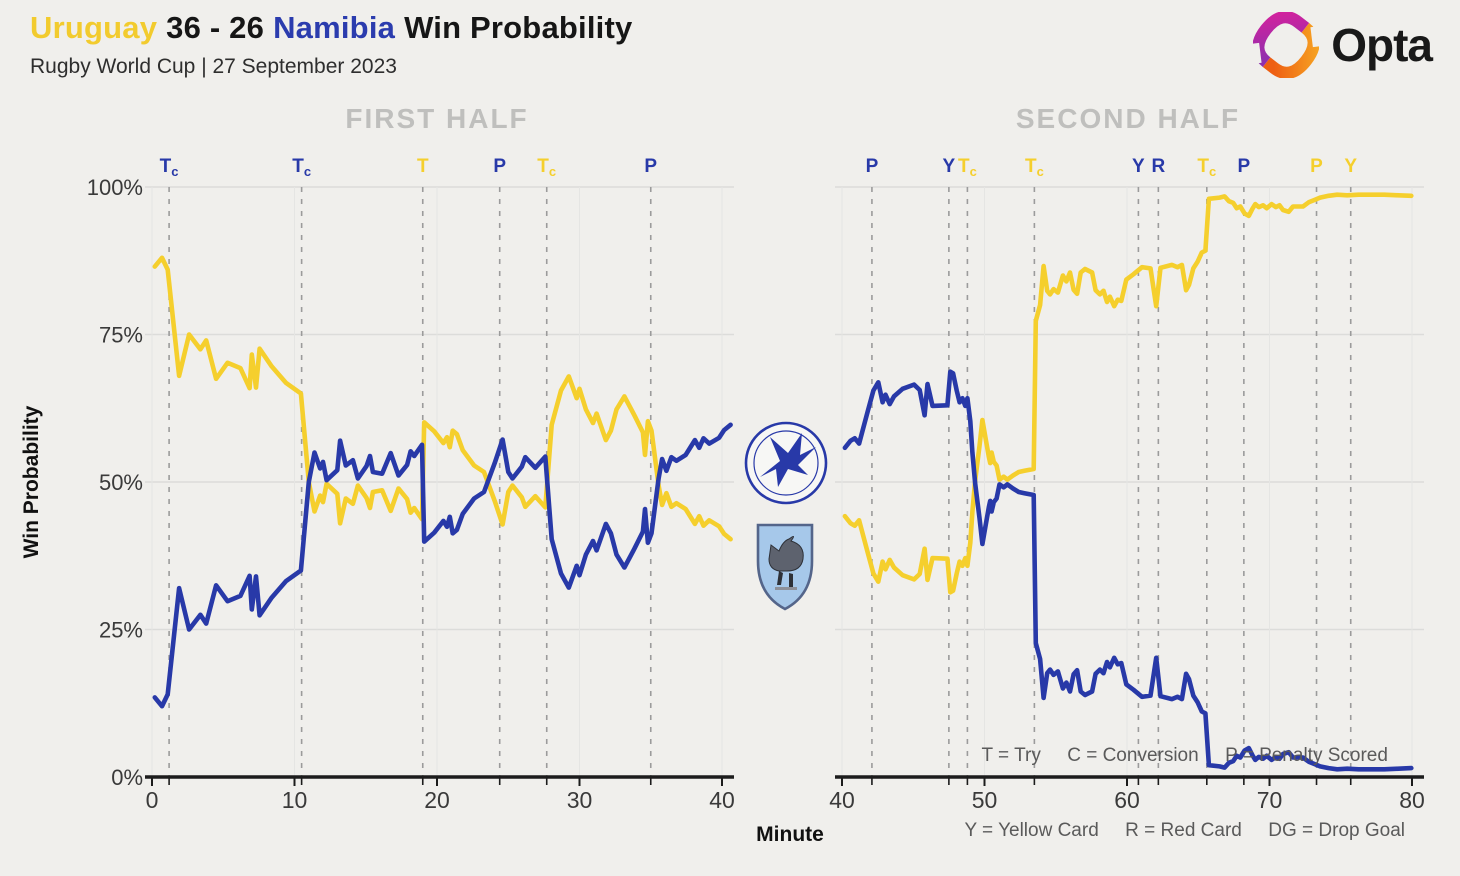 This screenshot has width=1460, height=876. Describe the element at coordinates (985, 800) in the screenshot. I see `x-tick-label: 50` at that location.